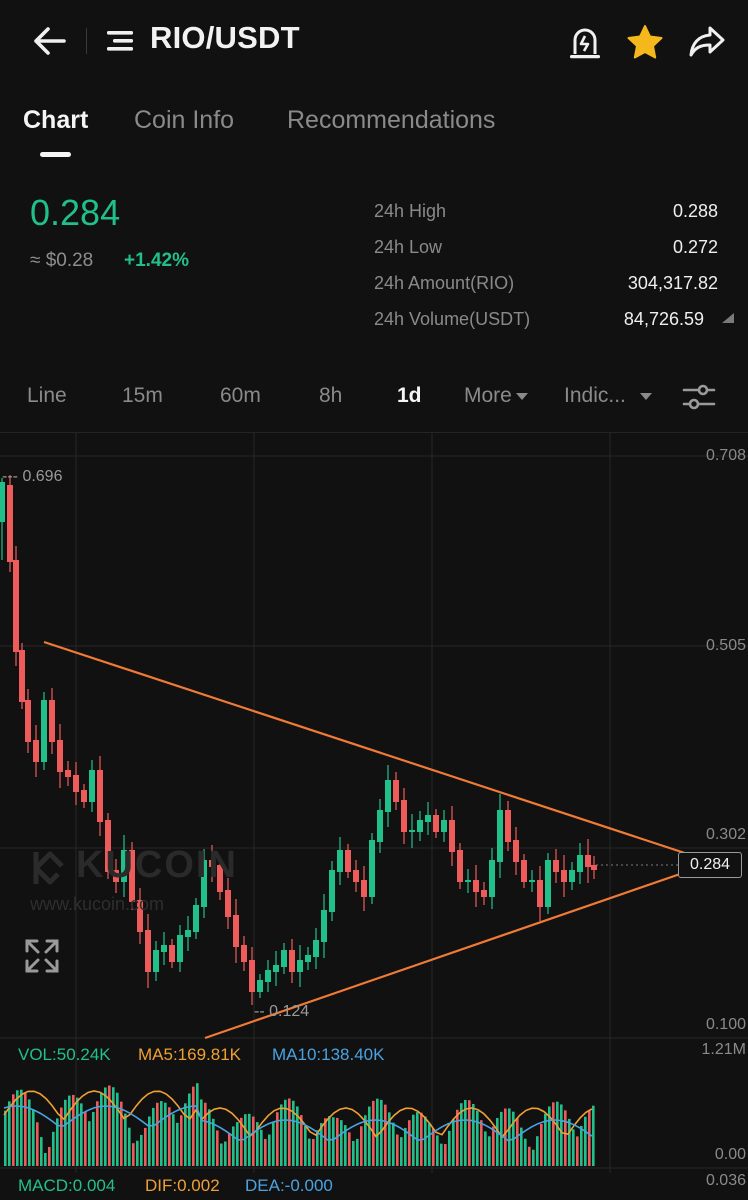 Image resolution: width=748 pixels, height=1200 pixels. What do you see at coordinates (710, 865) in the screenshot?
I see `current-price-tag: 0.284` at bounding box center [710, 865].